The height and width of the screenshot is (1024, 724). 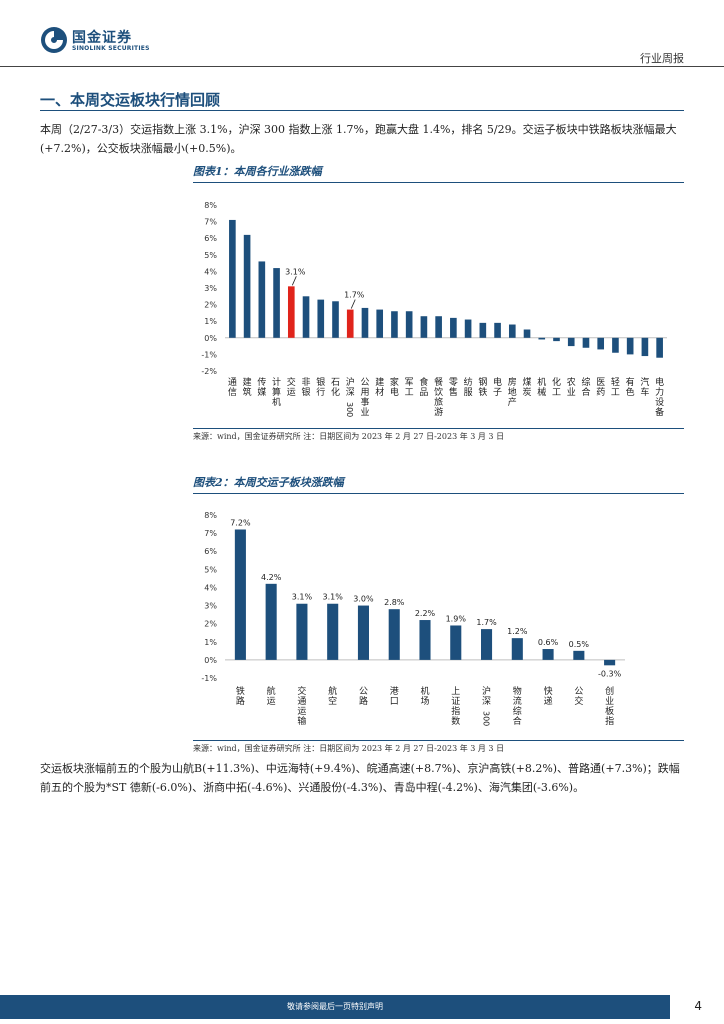 I want to click on x-tick-label-轻工: 轻工, so click(x=615, y=387).